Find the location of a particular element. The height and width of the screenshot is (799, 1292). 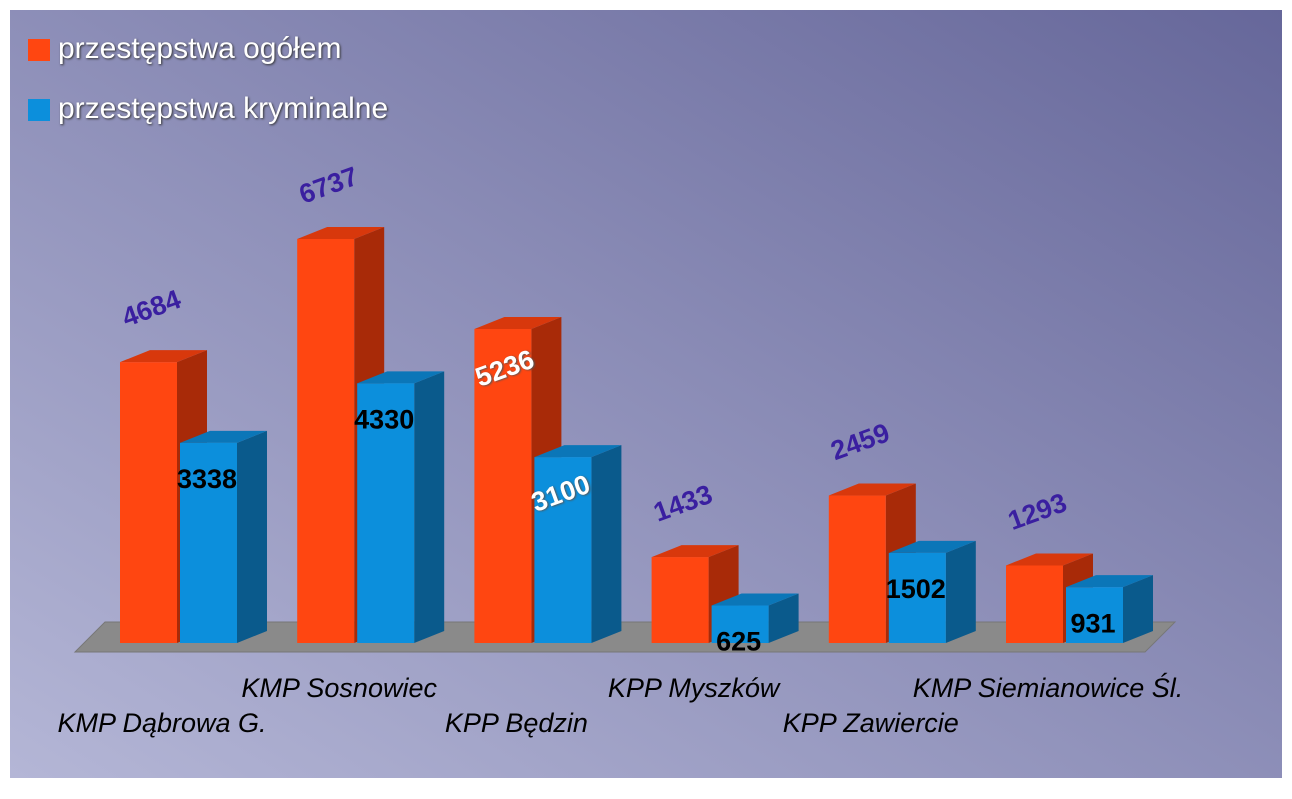

value-label: 4330 is located at coordinates (384, 419).